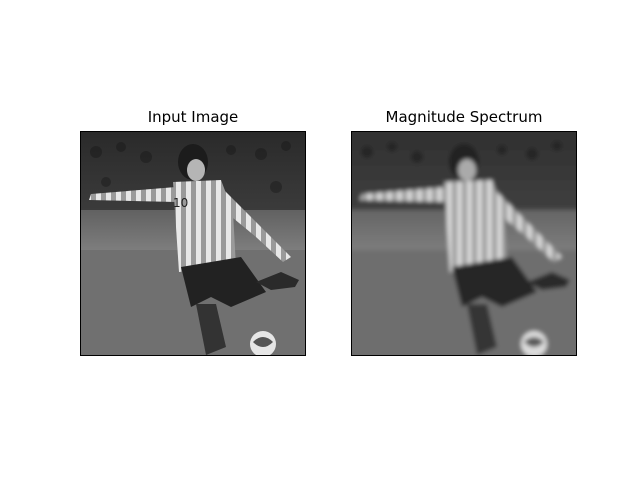  Describe the element at coordinates (464, 117) in the screenshot. I see `panel-title-magnitude-spectrum: Magnitude Spectrum` at that location.